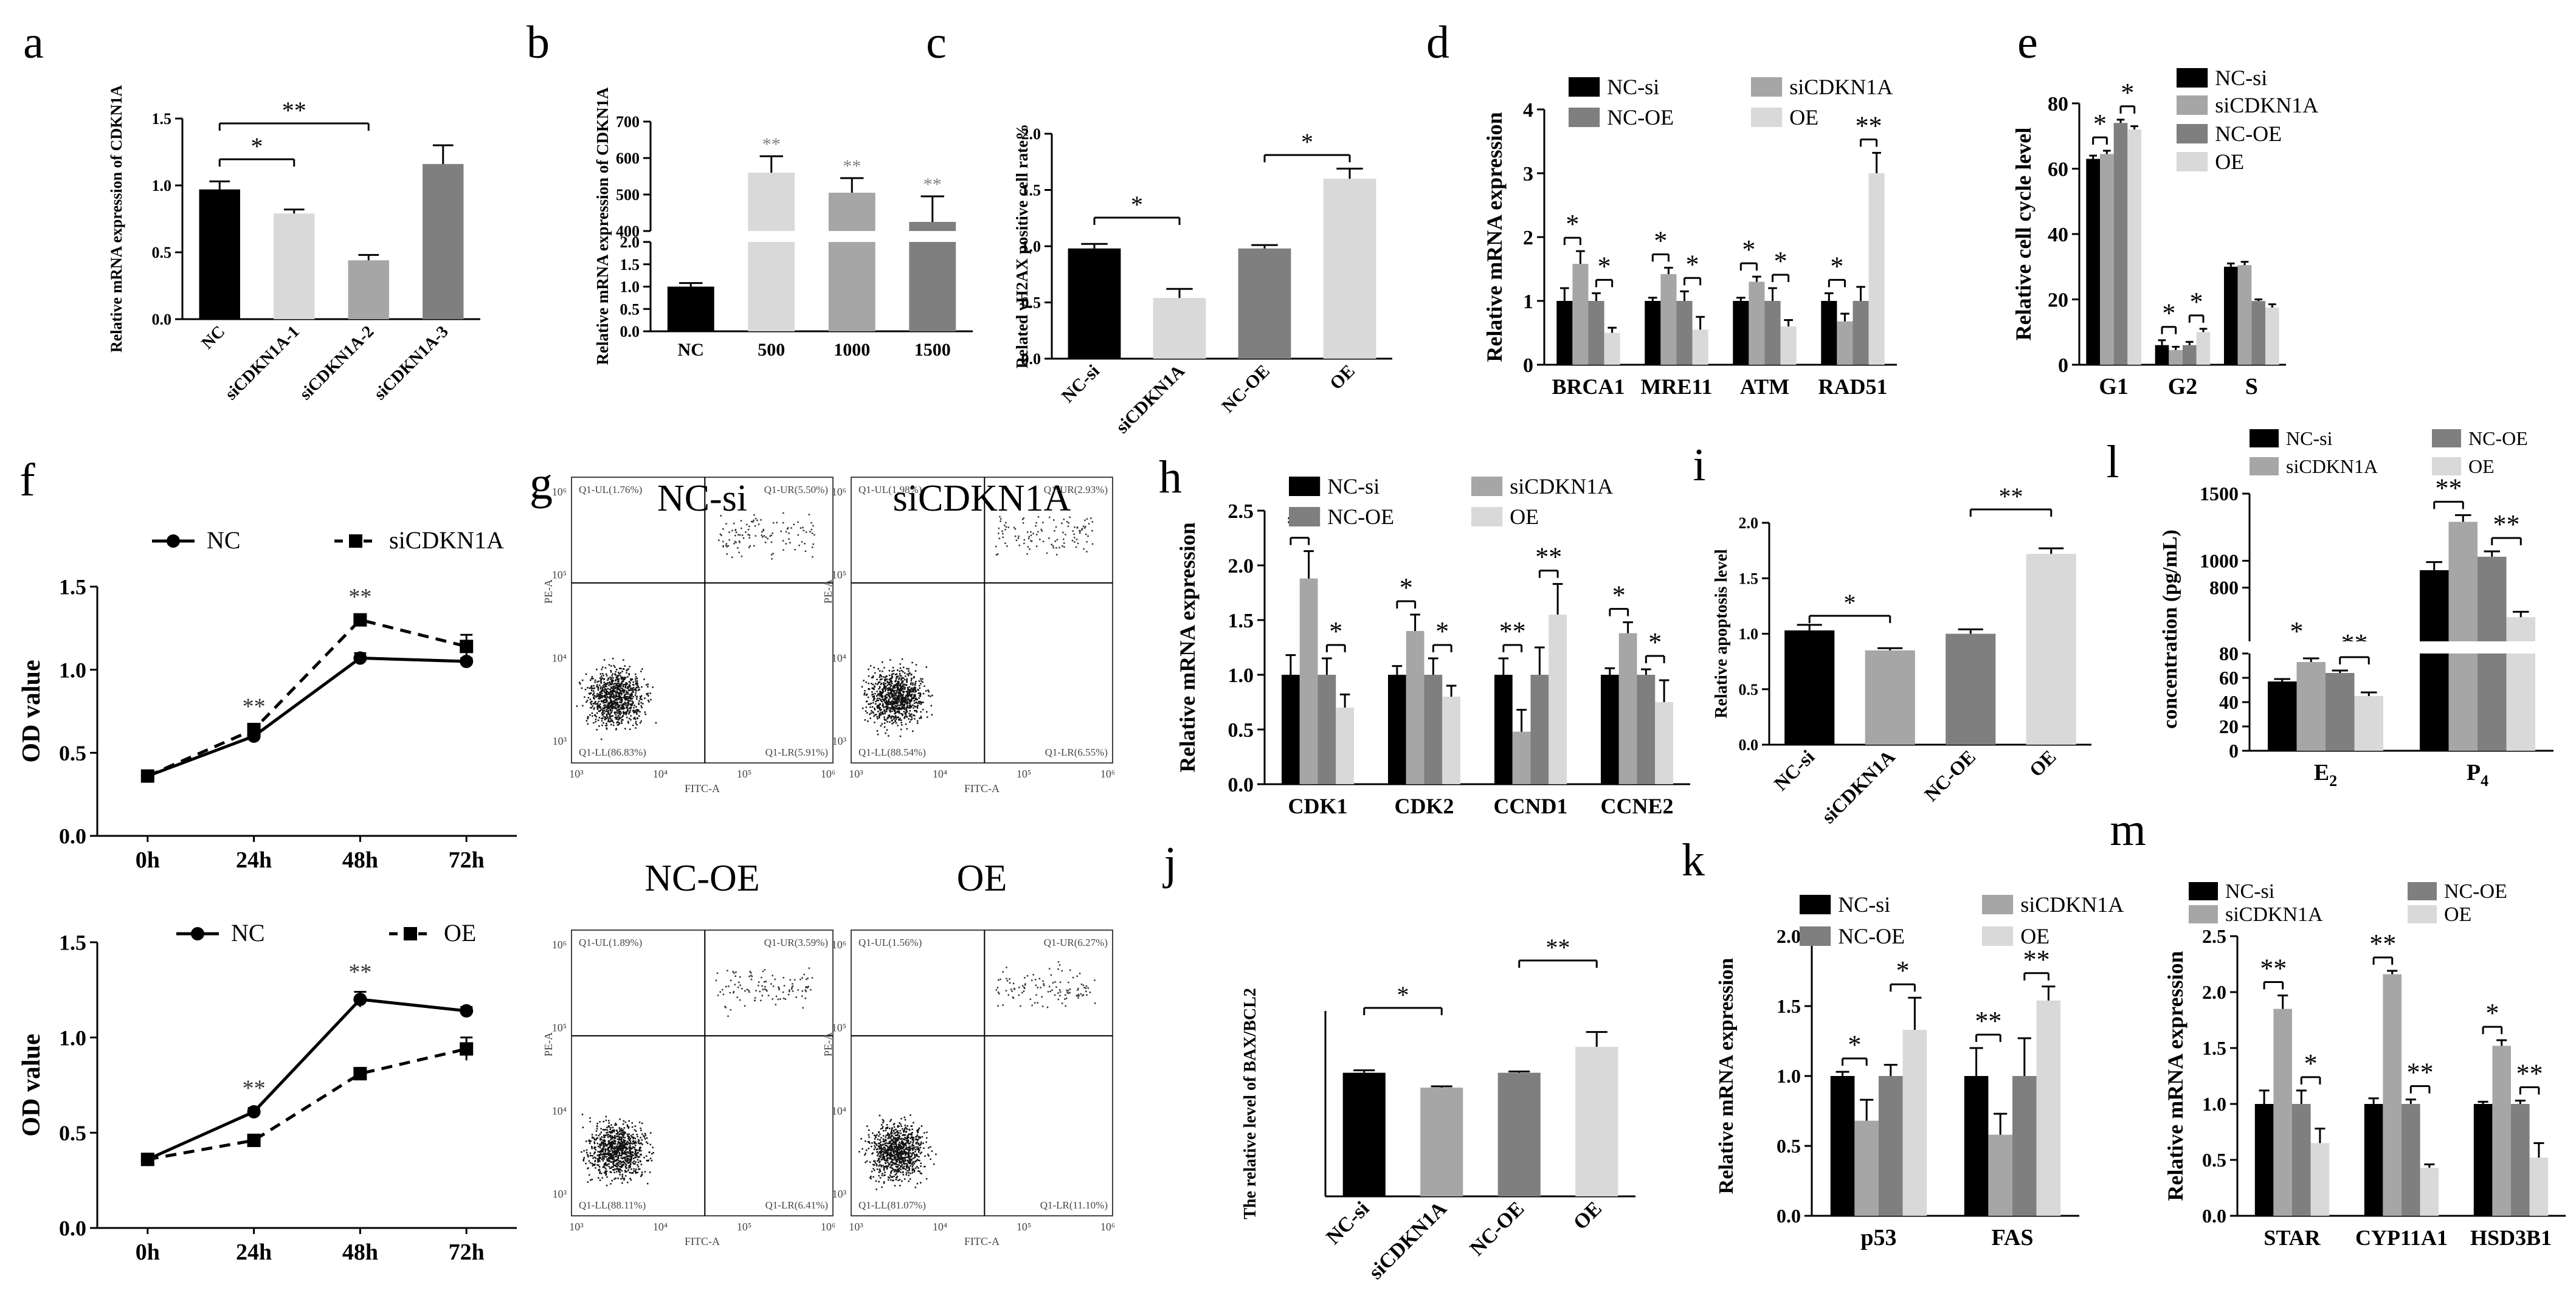 The image size is (2576, 1307). What do you see at coordinates (796, 942) in the screenshot?
I see `quadrant-ur-label: Q1-UR(3.59%)` at bounding box center [796, 942].